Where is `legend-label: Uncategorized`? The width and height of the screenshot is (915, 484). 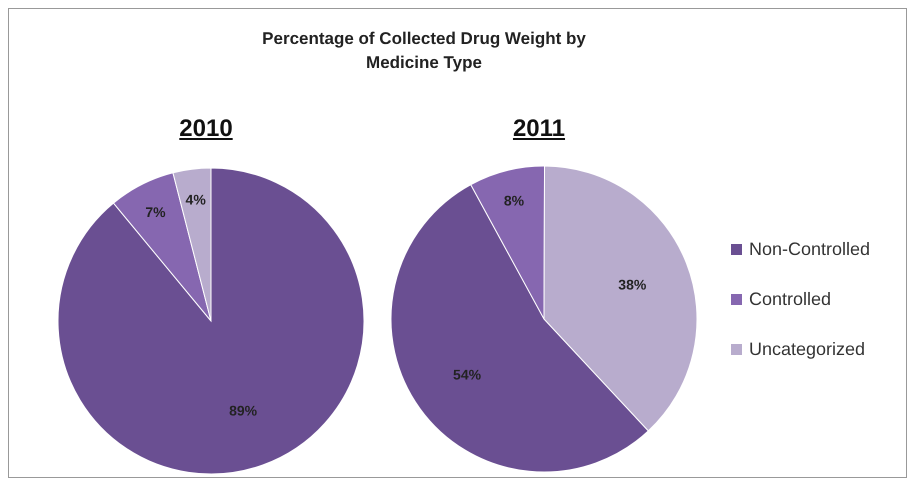 legend-label: Uncategorized is located at coordinates (807, 349).